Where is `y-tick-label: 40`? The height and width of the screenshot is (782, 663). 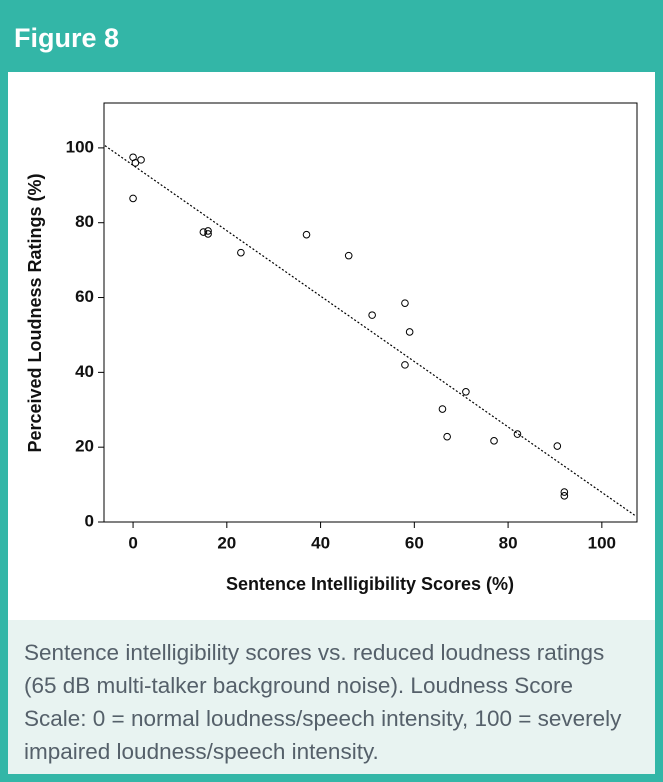 y-tick-label: 40 is located at coordinates (84, 371).